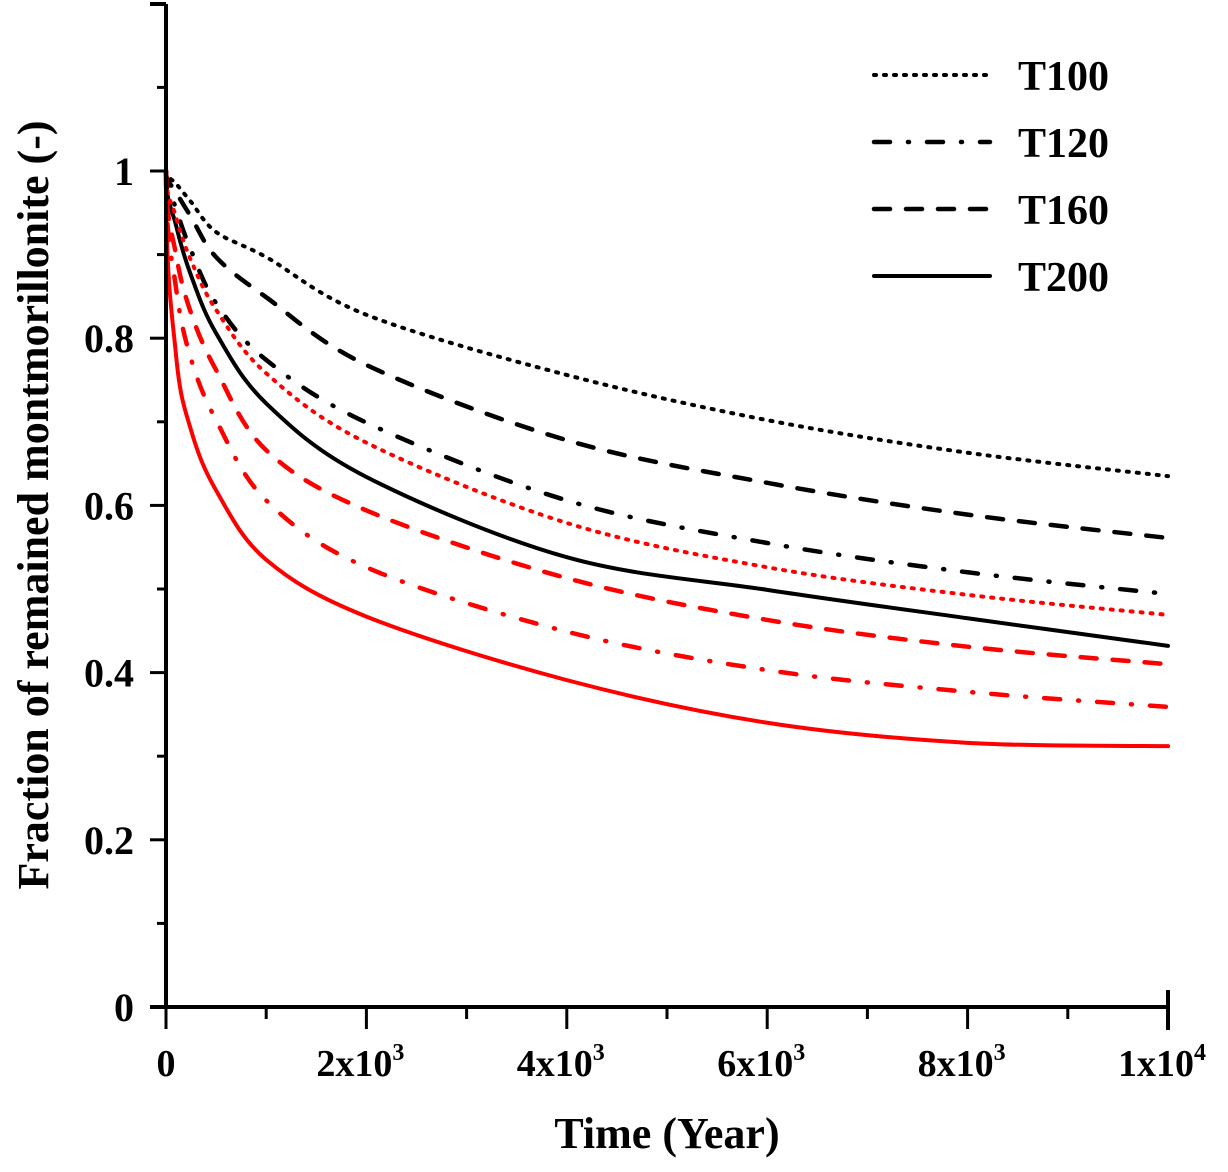  I want to click on y-tick-label: 0.8, so click(109, 338).